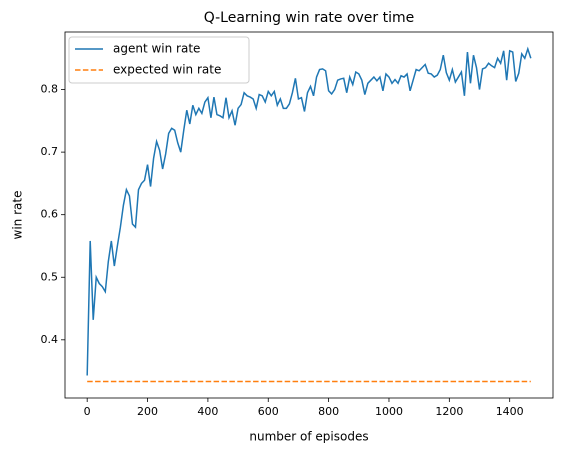 Image resolution: width=567 pixels, height=455 pixels. What do you see at coordinates (156, 49) in the screenshot?
I see `legend-label: agent win rate` at bounding box center [156, 49].